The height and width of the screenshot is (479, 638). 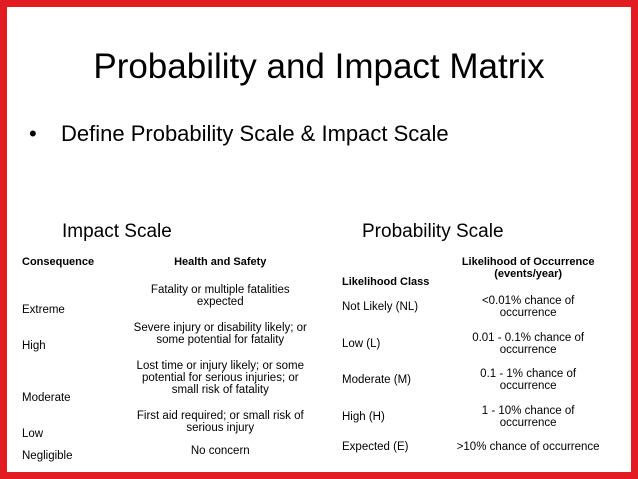 What do you see at coordinates (319, 66) in the screenshot?
I see `slide-title: Probability and Impact Matrix` at bounding box center [319, 66].